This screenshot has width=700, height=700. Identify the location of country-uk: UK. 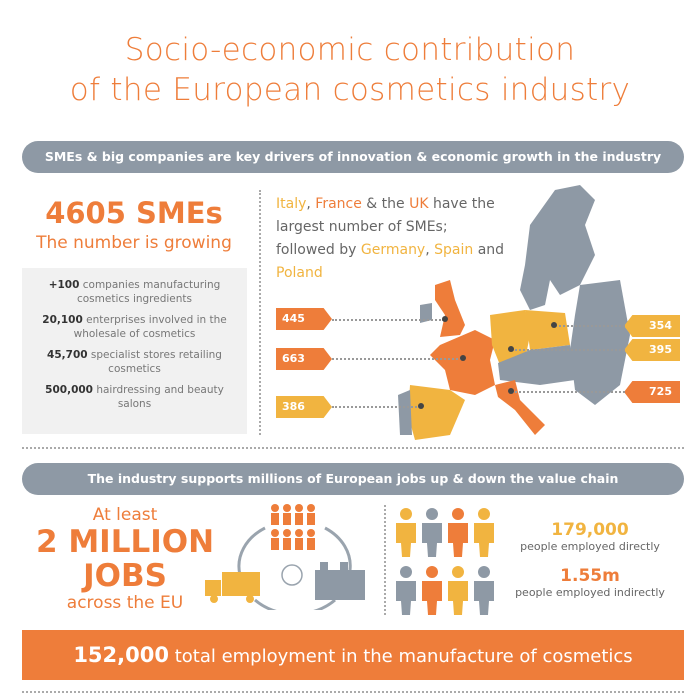
(419, 204).